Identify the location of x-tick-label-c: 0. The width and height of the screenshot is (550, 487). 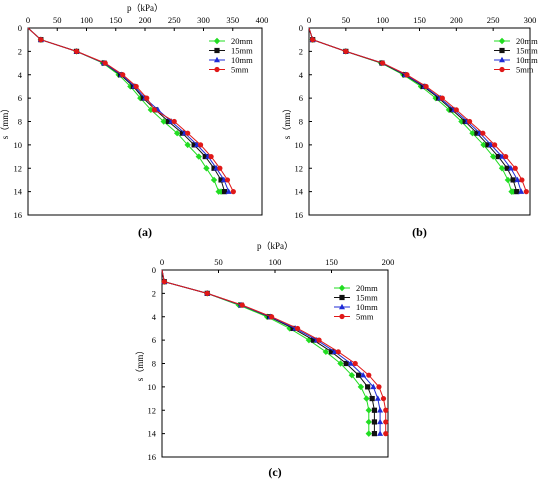
(162, 262).